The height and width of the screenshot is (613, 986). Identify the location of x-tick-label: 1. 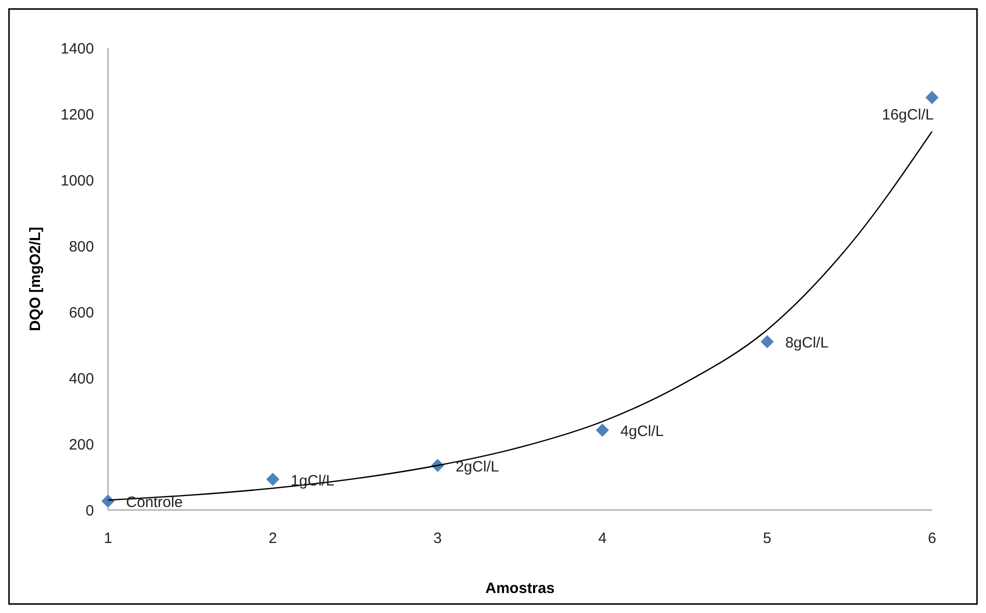
(108, 538).